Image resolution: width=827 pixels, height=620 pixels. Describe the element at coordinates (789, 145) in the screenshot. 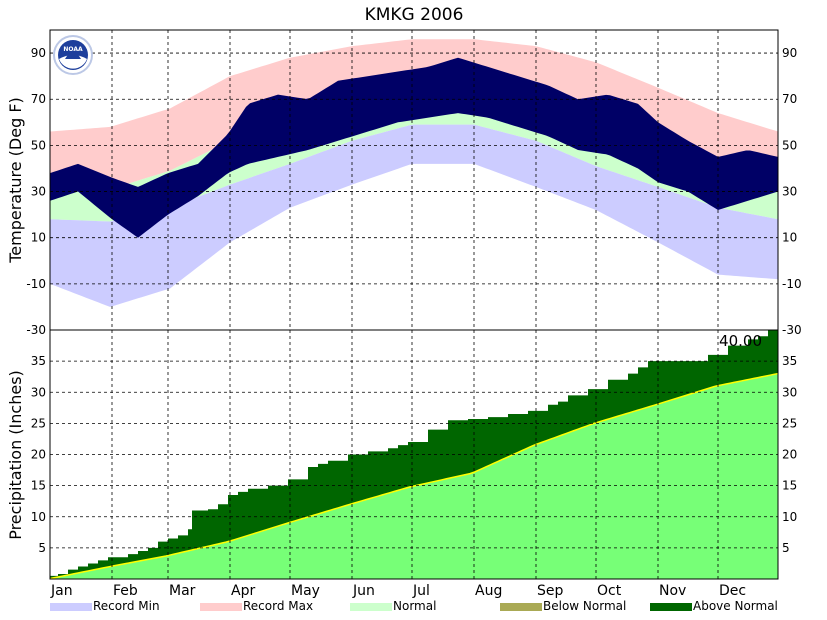

I see `temperature-tick-label-right: 50` at that location.